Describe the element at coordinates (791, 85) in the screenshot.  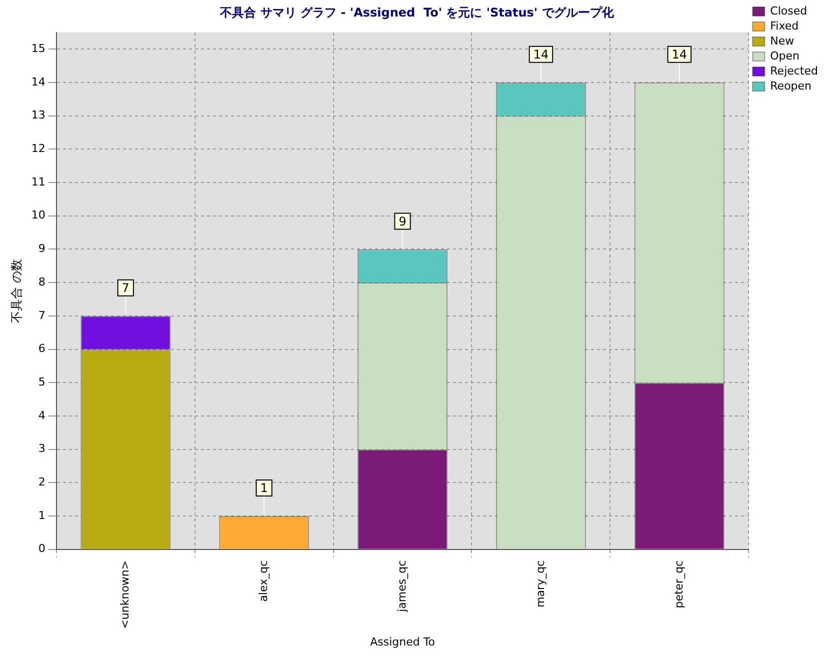
I see `legend-label: Reopen` at that location.